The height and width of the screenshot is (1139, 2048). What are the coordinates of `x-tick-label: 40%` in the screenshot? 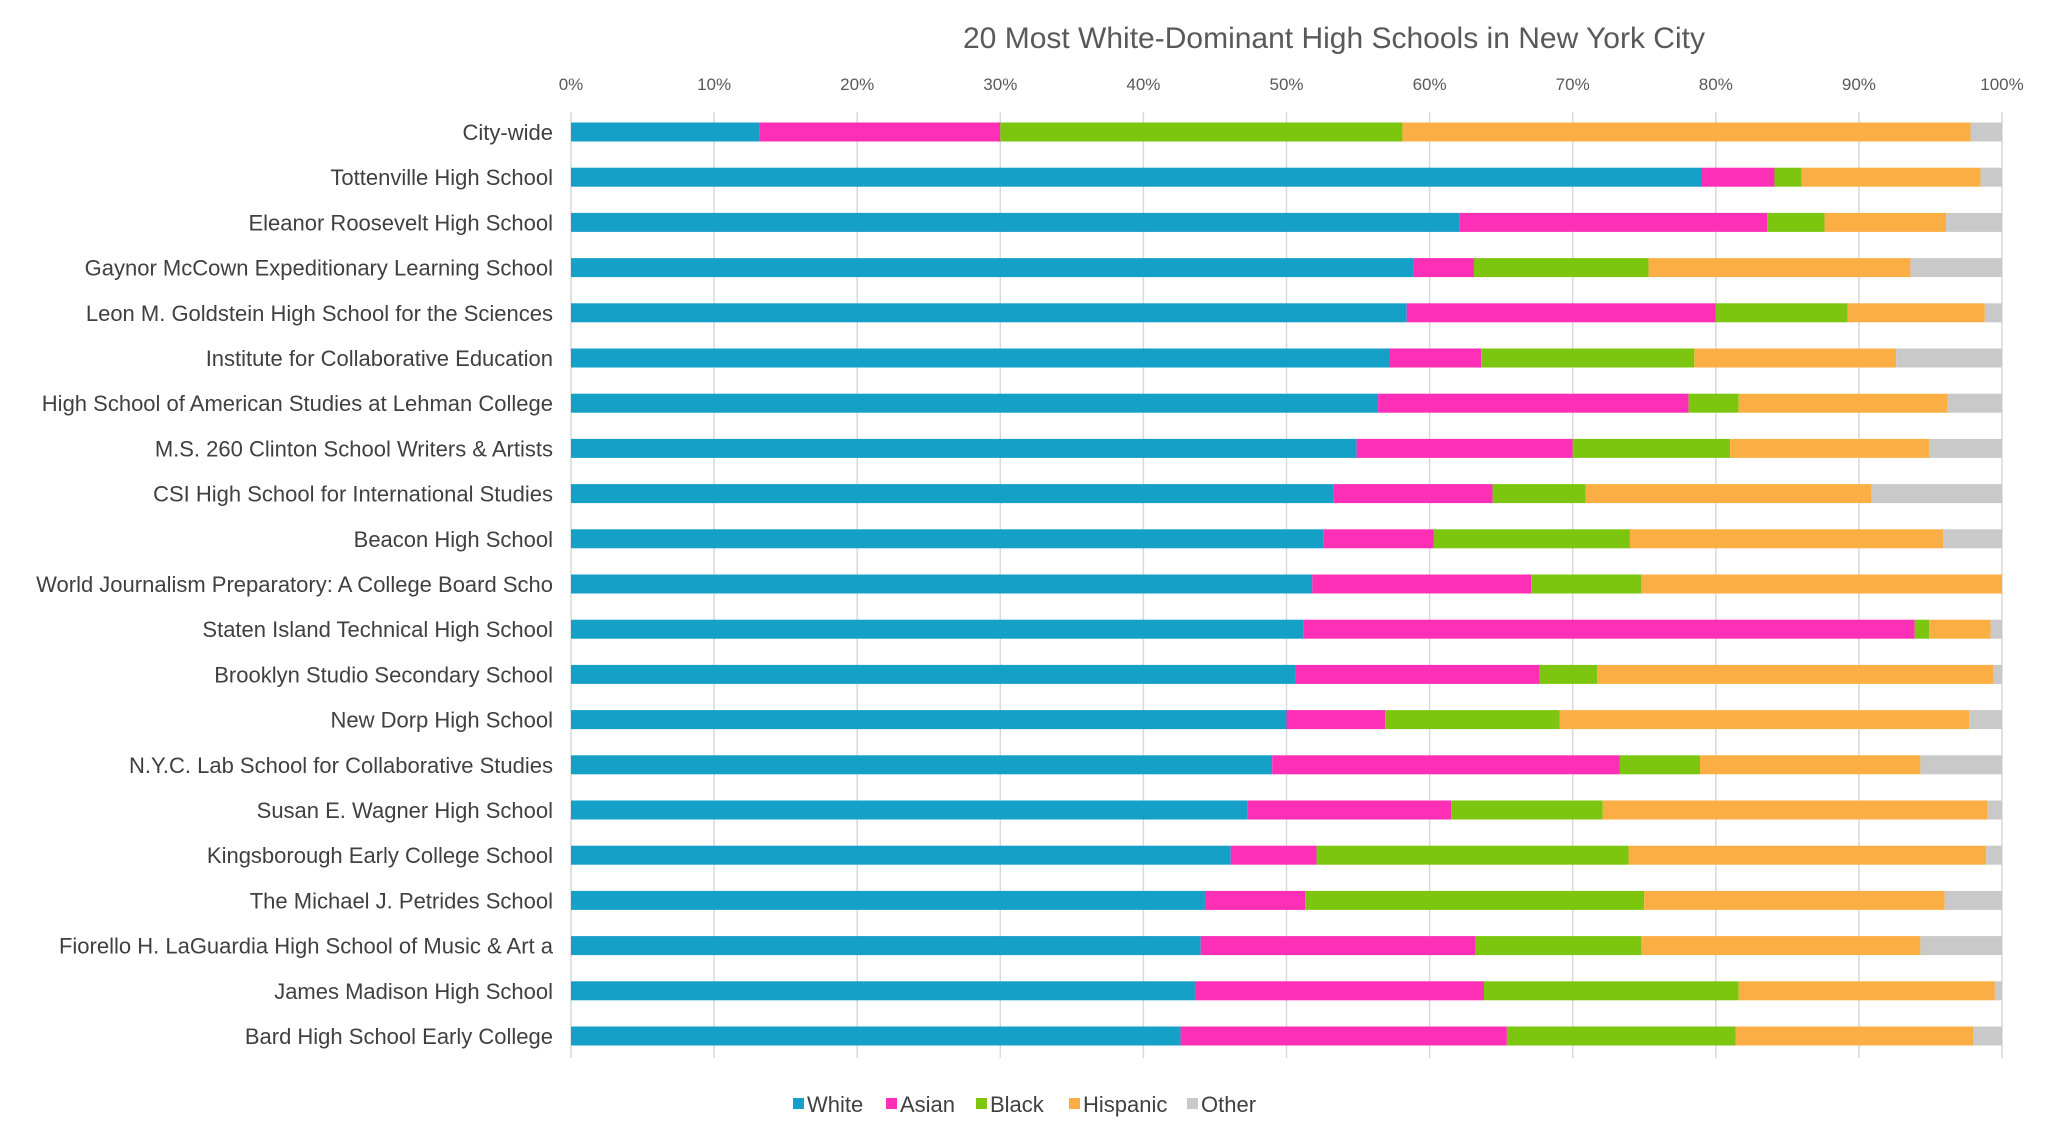 It's located at (1143, 84).